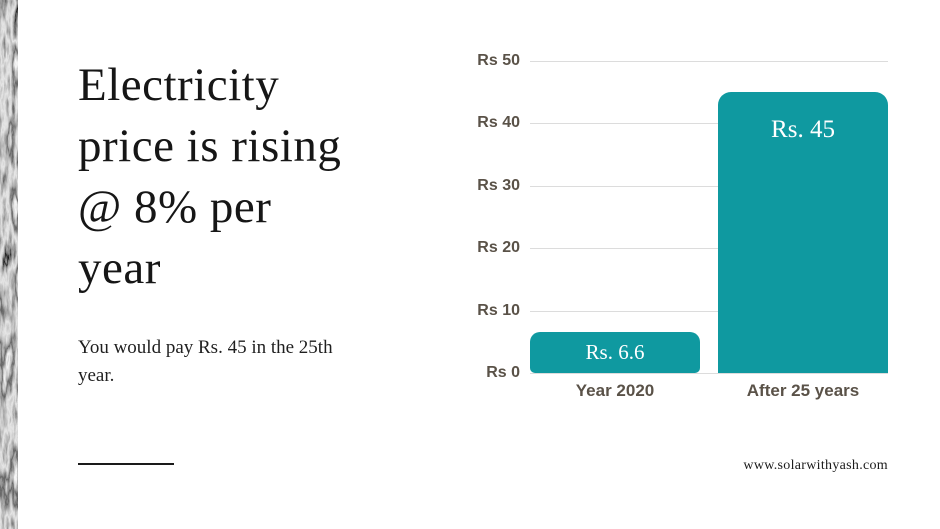 The width and height of the screenshot is (940, 529). I want to click on y-tick-10: Rs 10, so click(498, 310).